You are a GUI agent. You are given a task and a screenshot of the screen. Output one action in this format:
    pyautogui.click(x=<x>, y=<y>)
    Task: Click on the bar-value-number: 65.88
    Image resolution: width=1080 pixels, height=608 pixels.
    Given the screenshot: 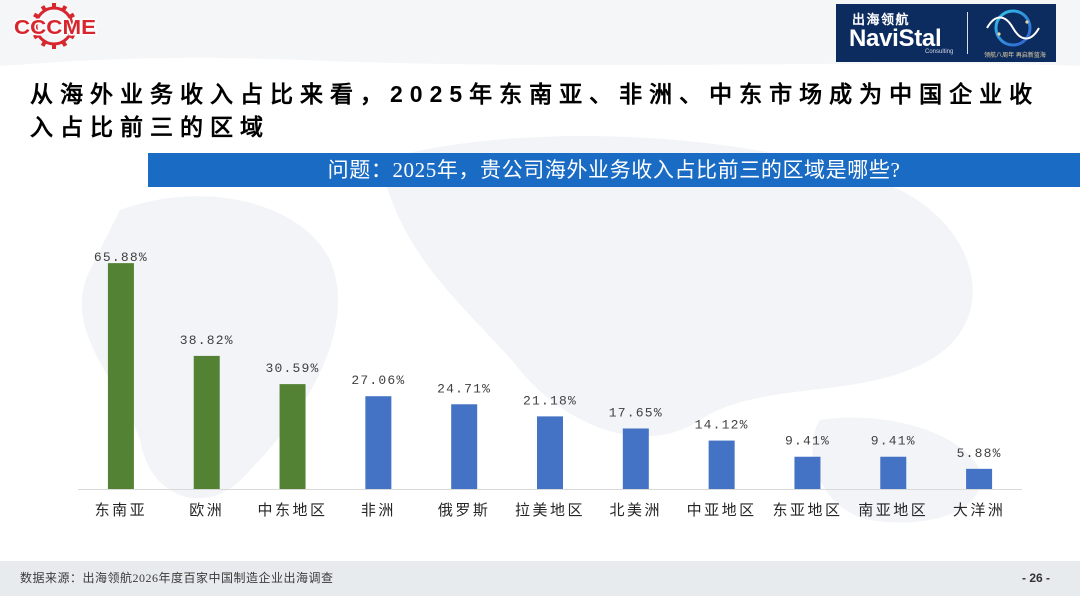 What is the action you would take?
    pyautogui.click(x=116, y=257)
    